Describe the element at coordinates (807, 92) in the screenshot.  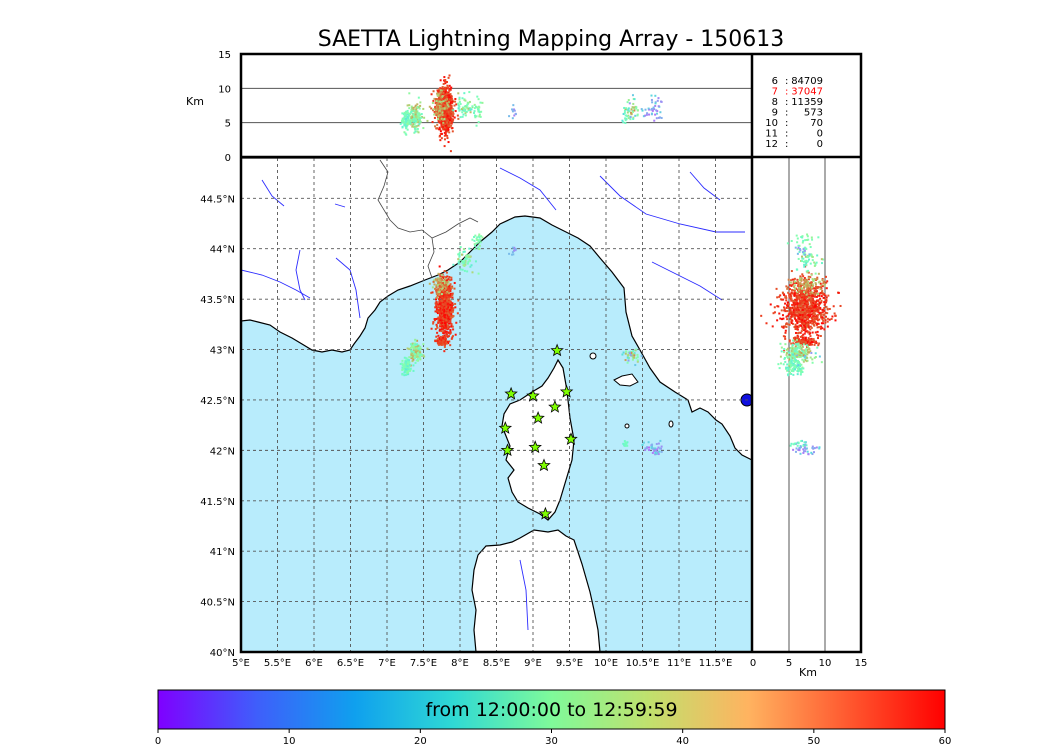
I see `stats-count: 37047` at that location.